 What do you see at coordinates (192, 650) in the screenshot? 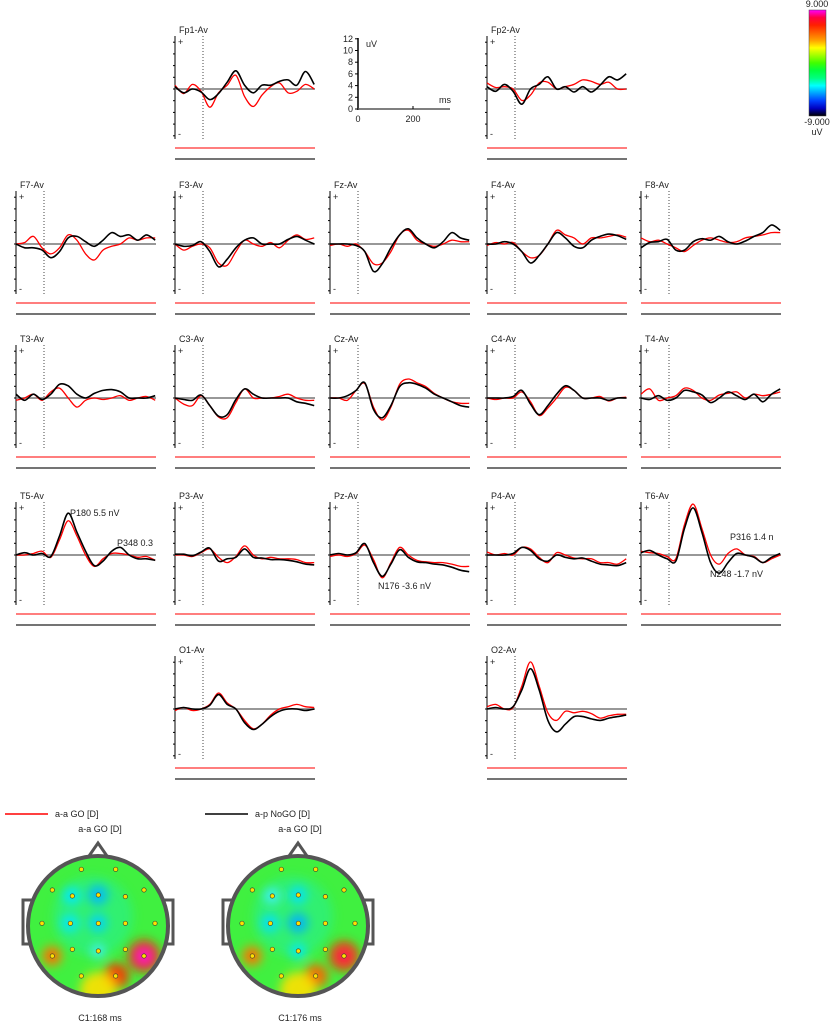
I see `channel-label: O1-Av` at bounding box center [192, 650].